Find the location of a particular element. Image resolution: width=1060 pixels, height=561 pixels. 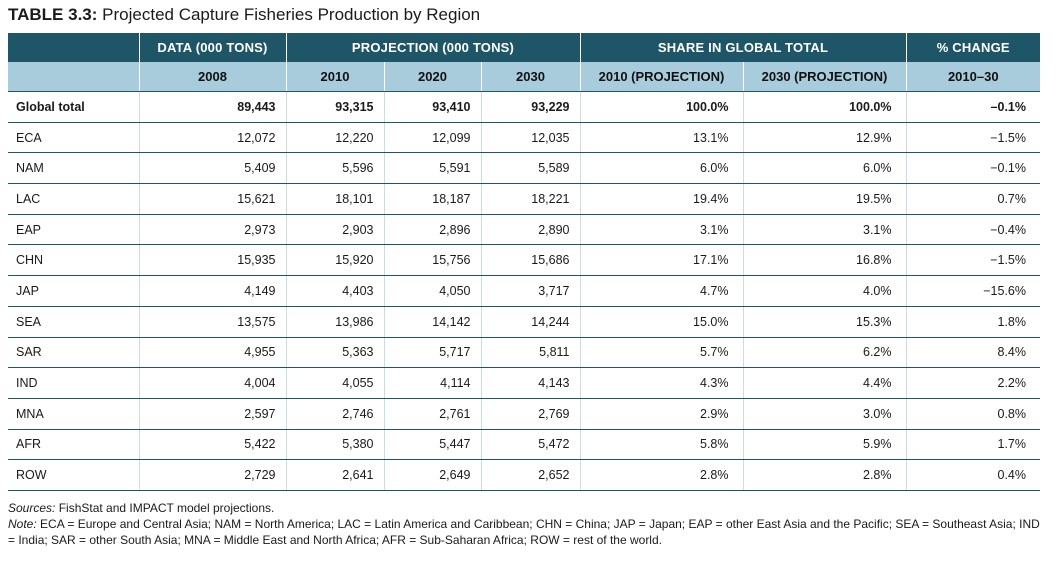

table-cell: 6.2% is located at coordinates (824, 353).